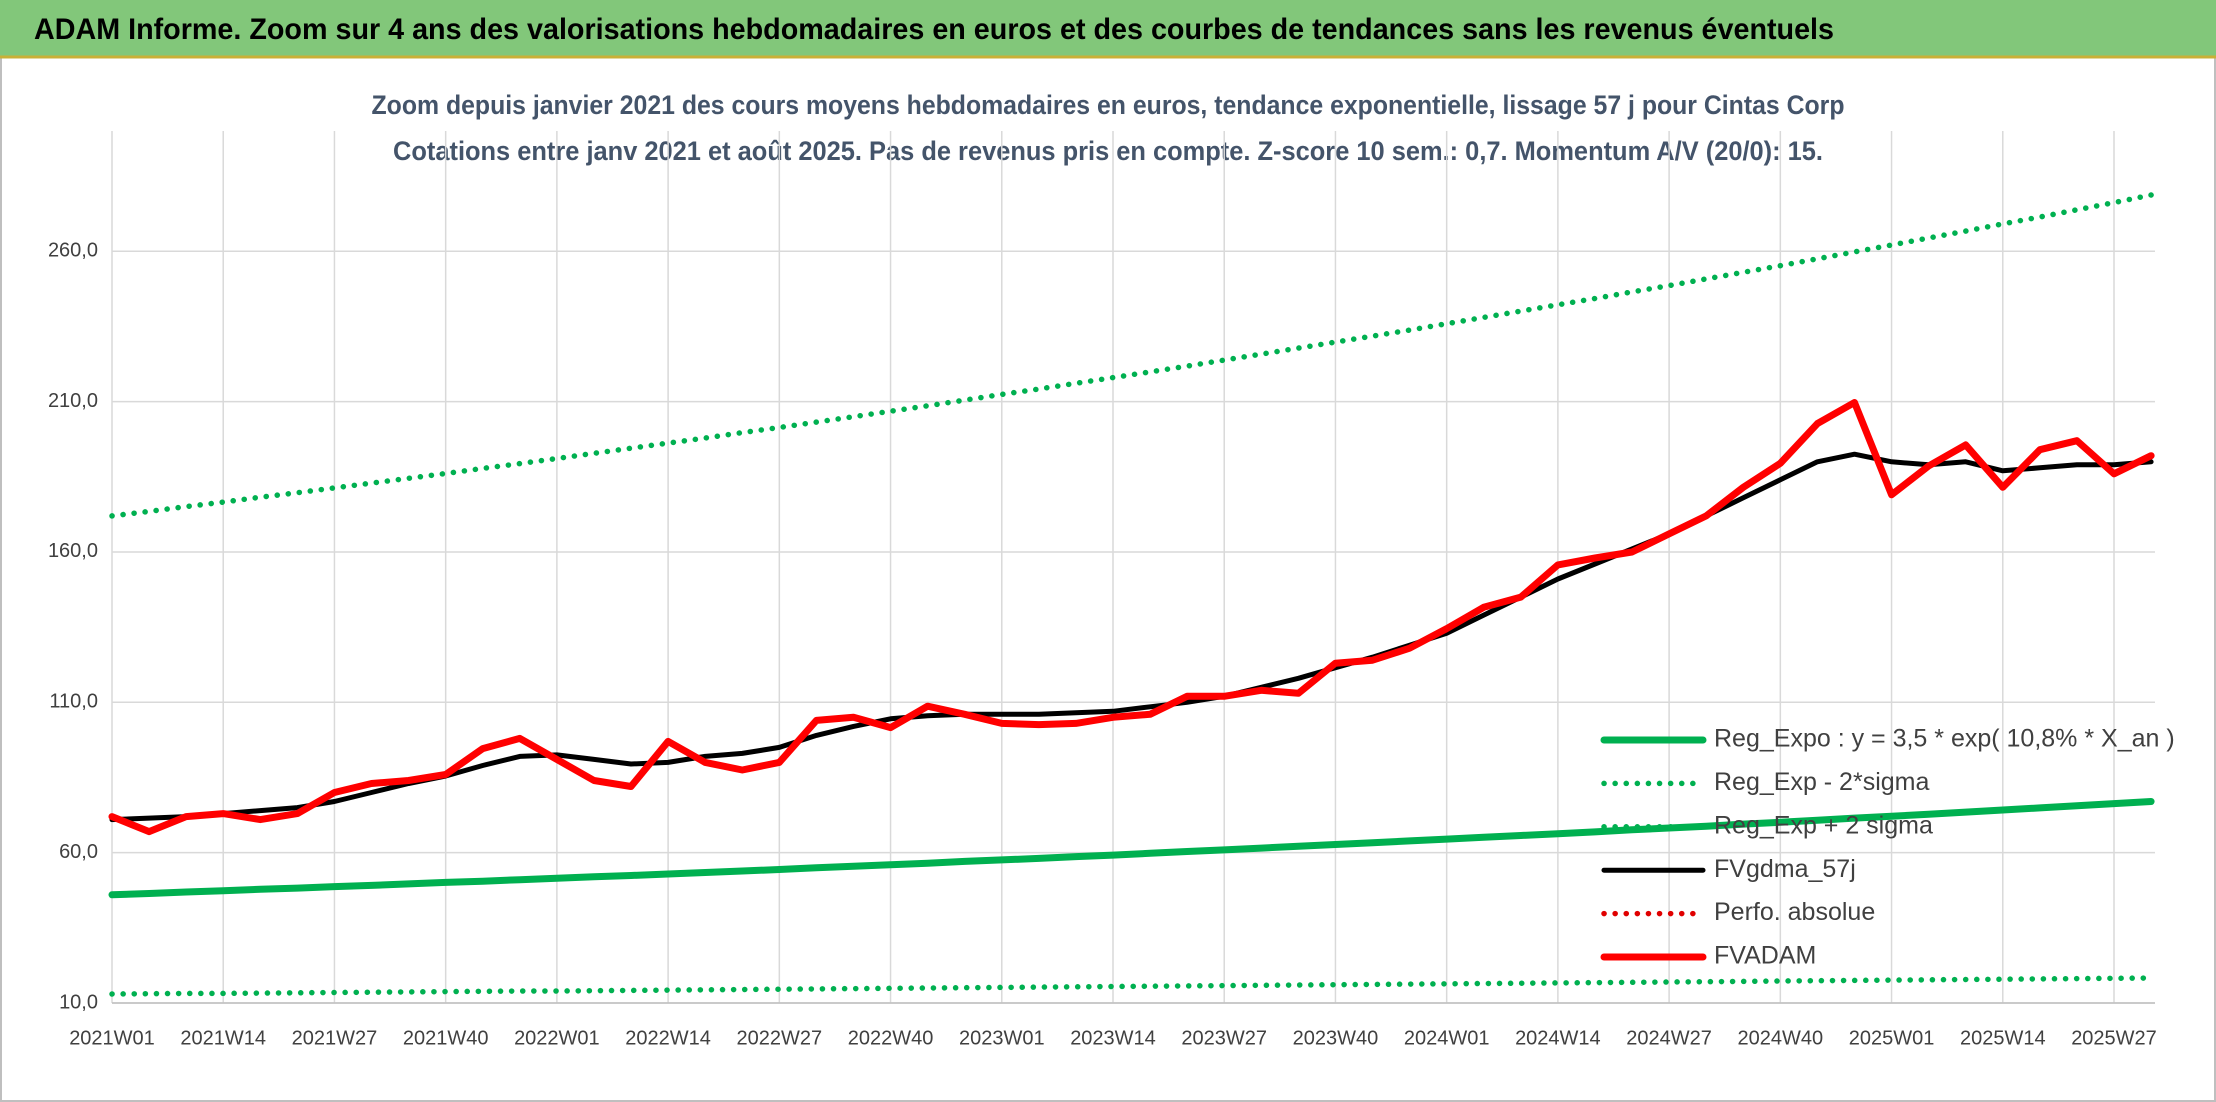 The height and width of the screenshot is (1102, 2216). Describe the element at coordinates (1002, 1038) in the screenshot. I see `x-tick-label: 2023W01` at that location.